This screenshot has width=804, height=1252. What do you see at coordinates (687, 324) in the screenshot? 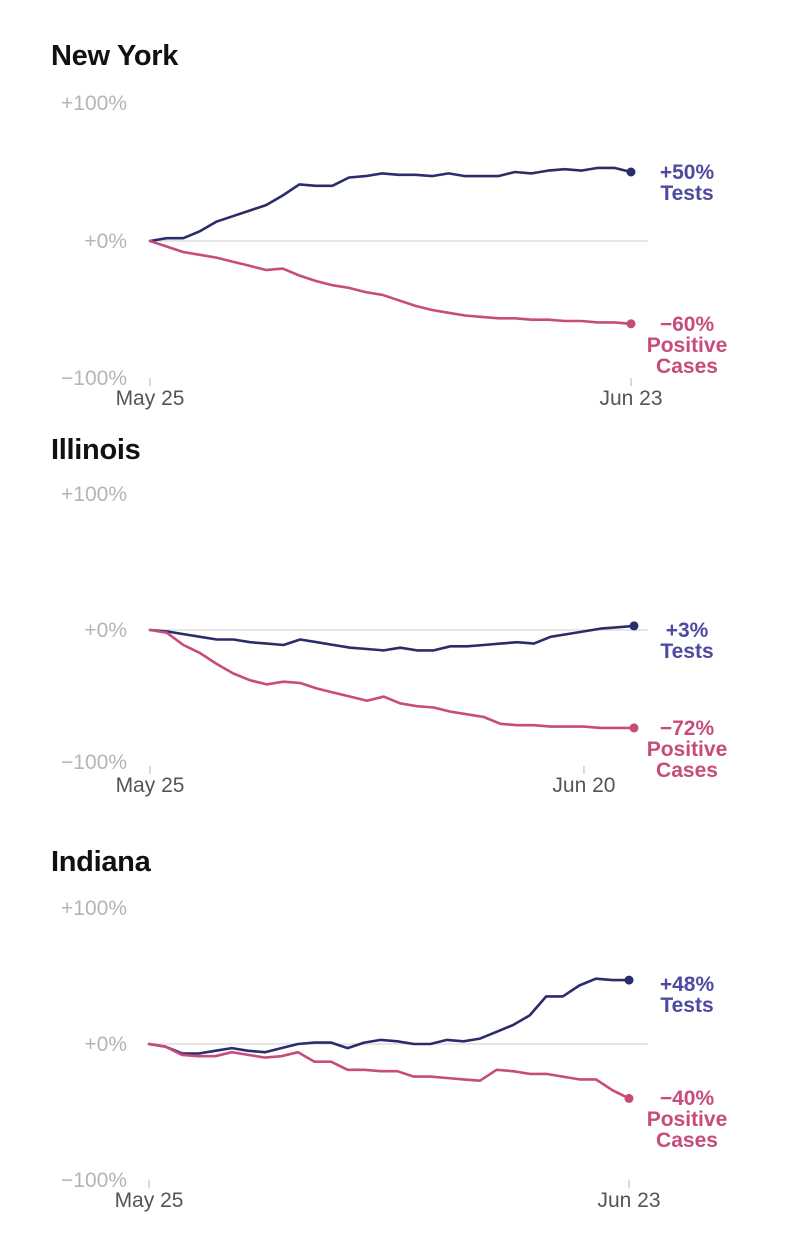
I see `end-value-label: −60%` at bounding box center [687, 324].